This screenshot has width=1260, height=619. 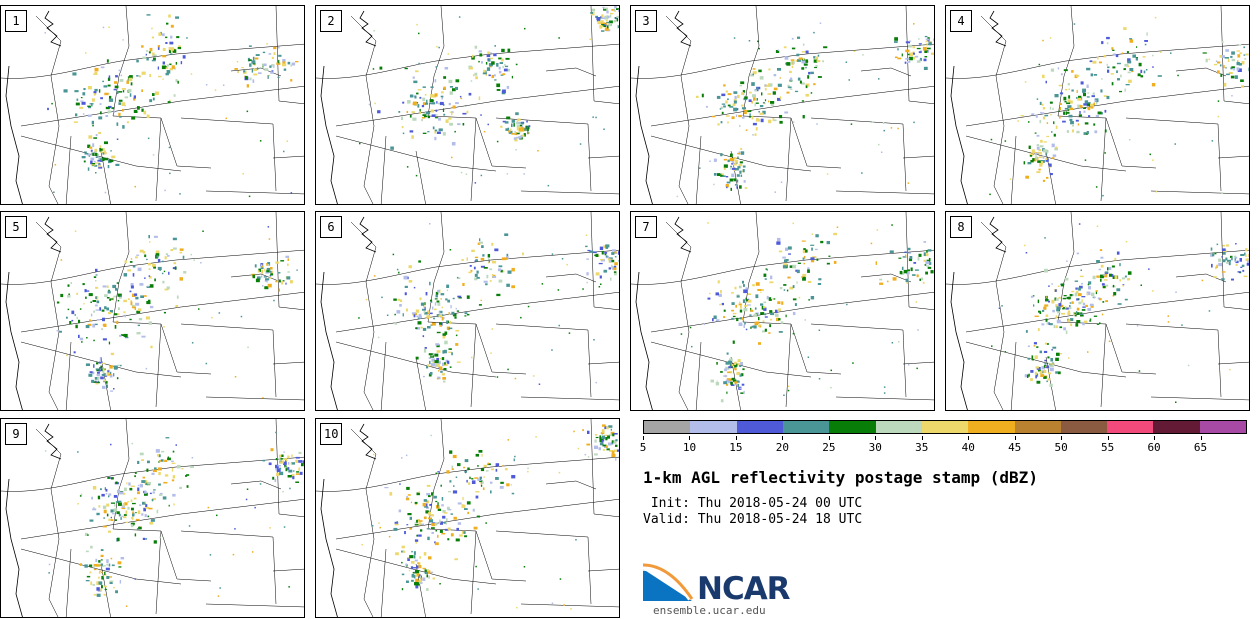 I want to click on member-number: 4, so click(x=961, y=21).